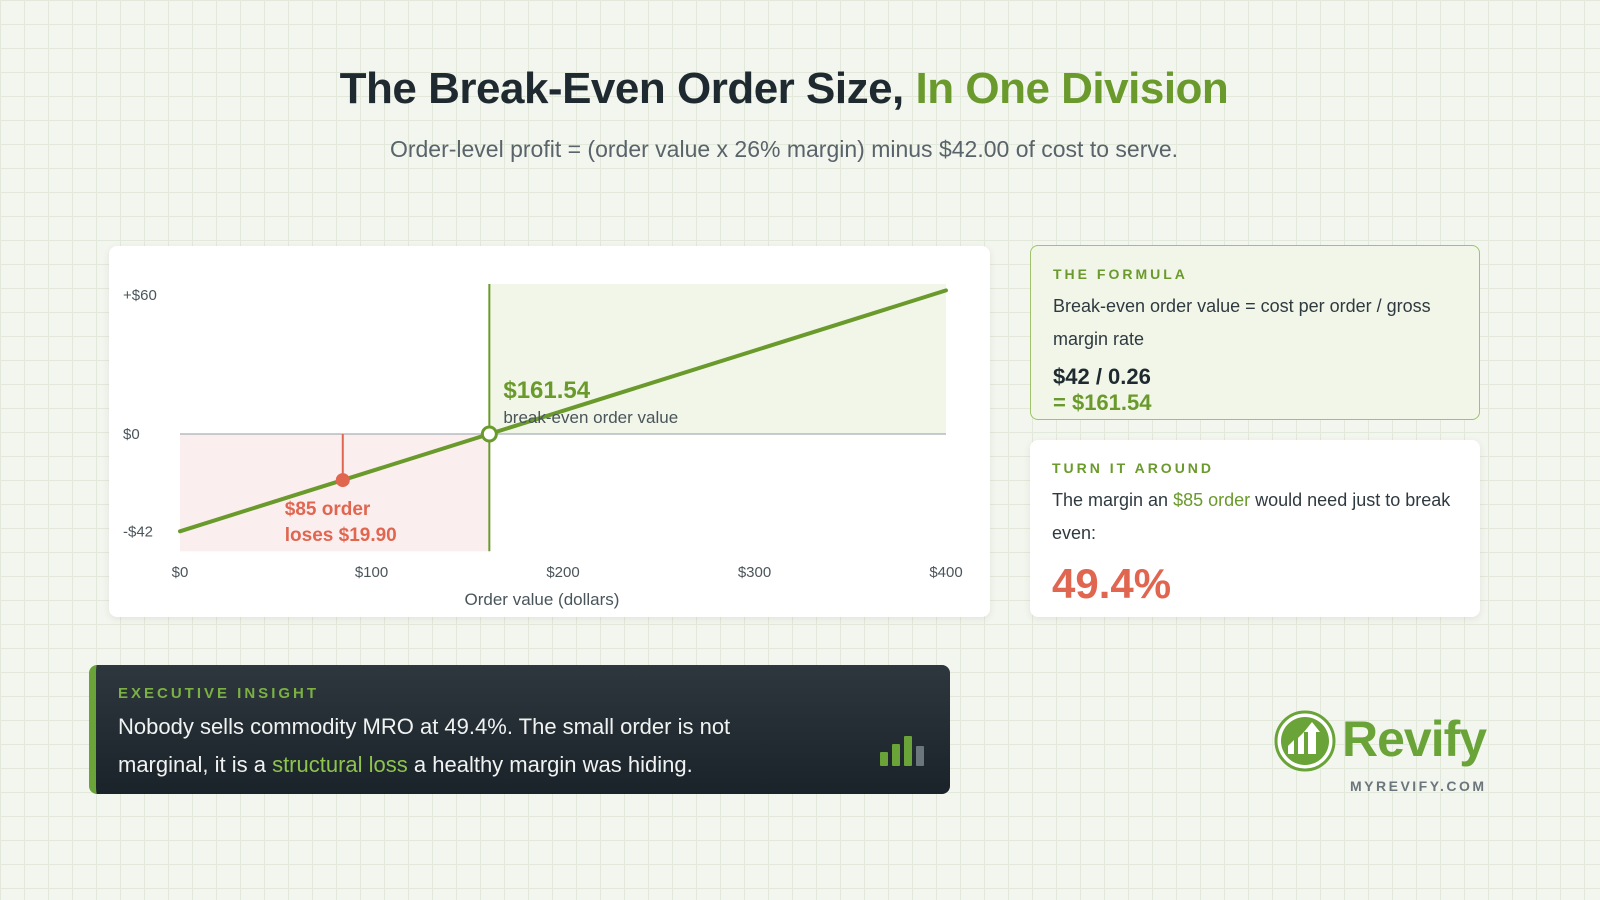 This screenshot has width=1600, height=900. Describe the element at coordinates (340, 764) in the screenshot. I see `insight-text-highlight: structural loss` at that location.